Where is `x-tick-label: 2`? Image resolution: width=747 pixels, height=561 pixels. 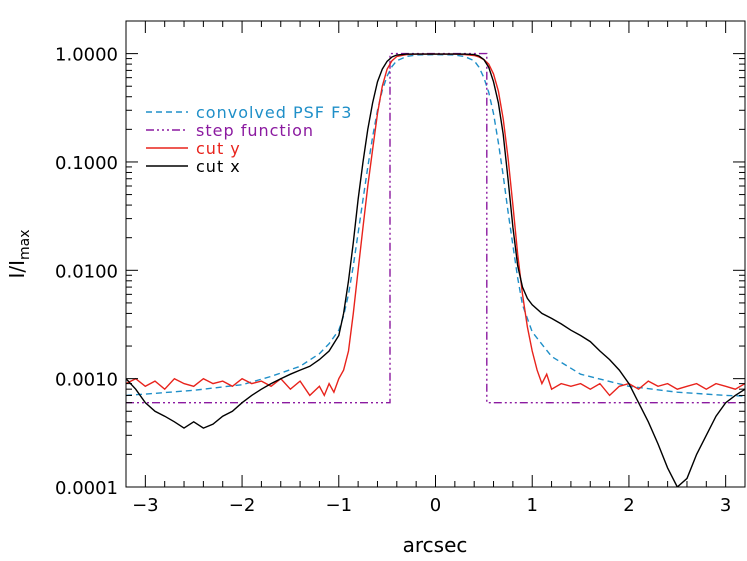 x-tick-label: 2 is located at coordinates (628, 505).